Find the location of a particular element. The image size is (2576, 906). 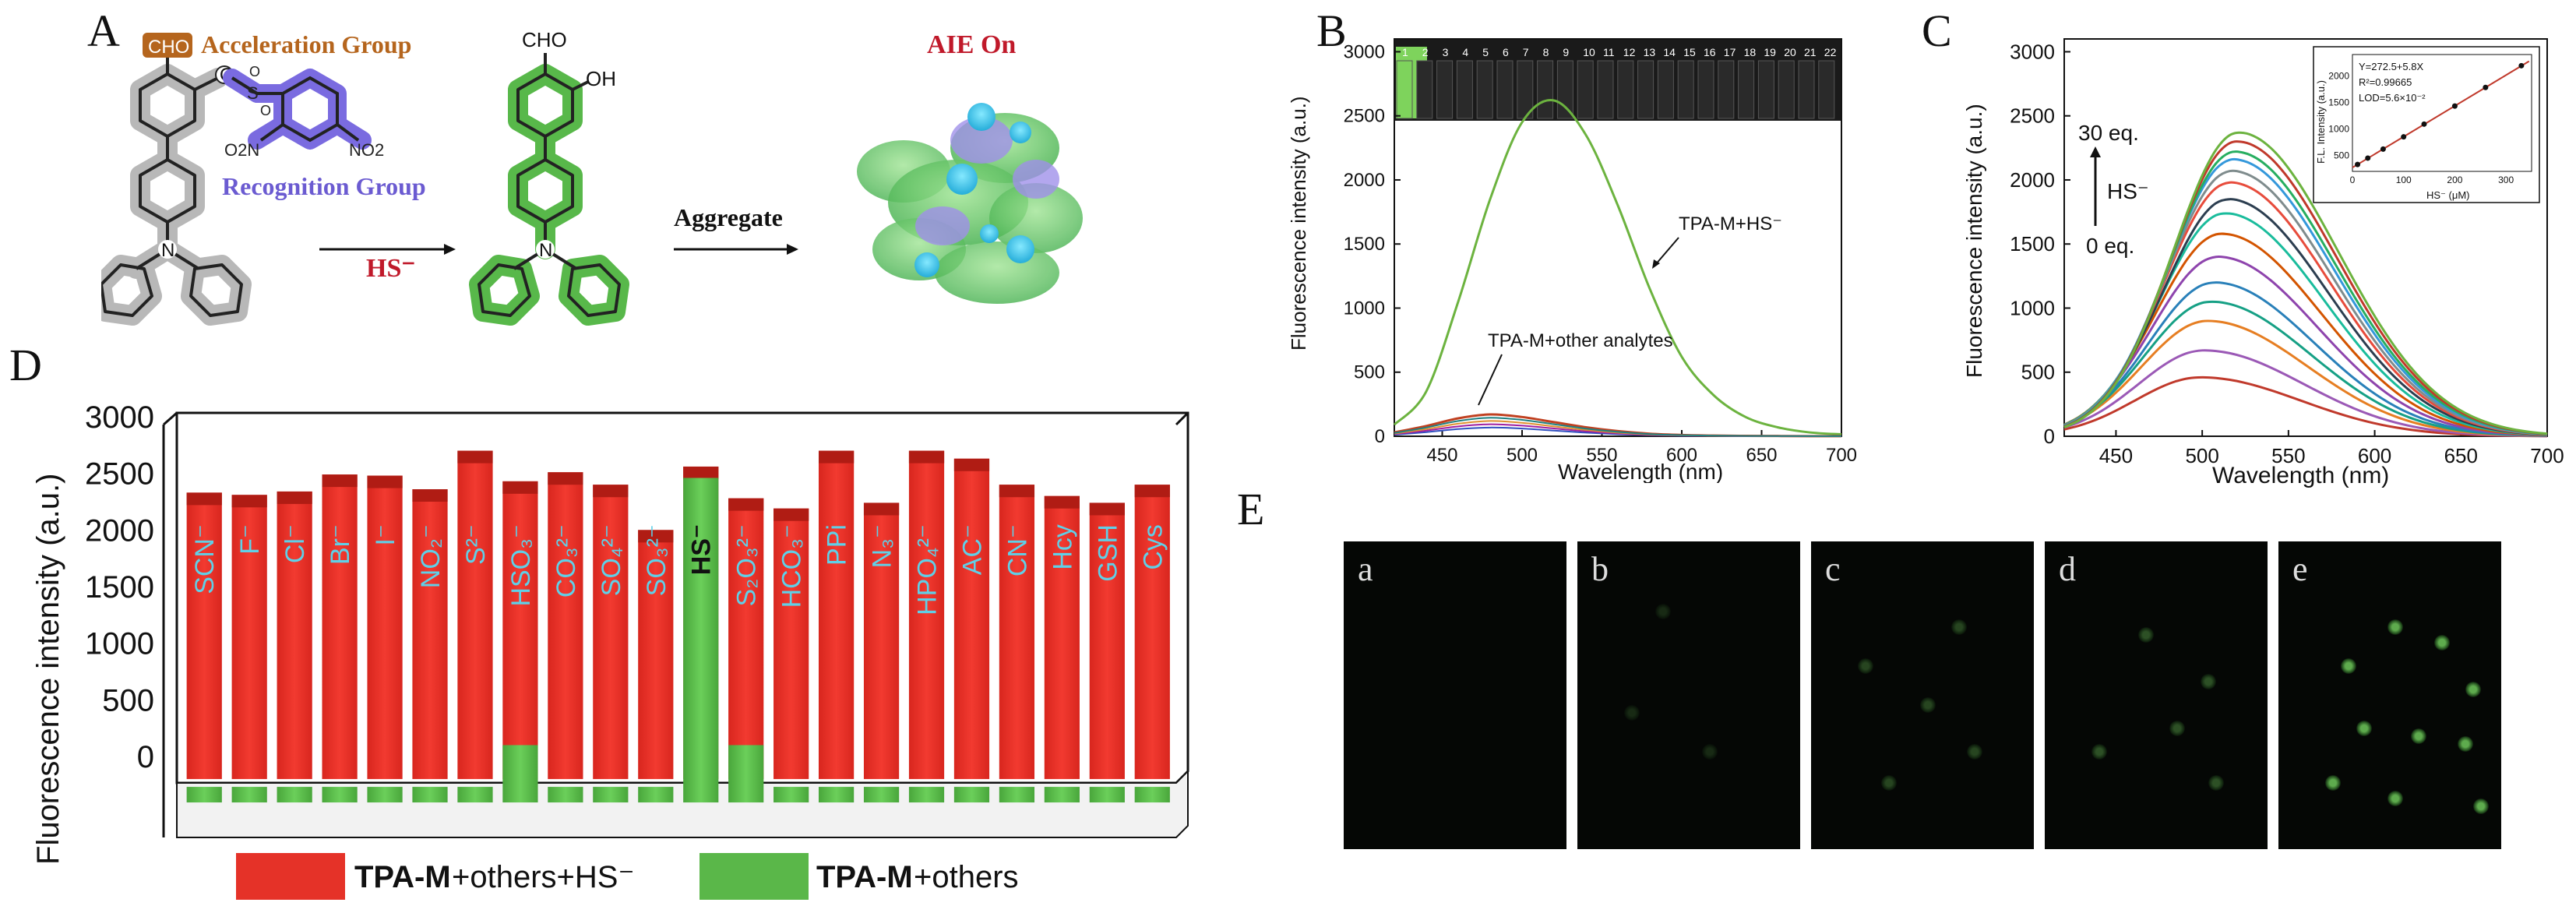

acceleration-group-label: Acceleration Group is located at coordinates (306, 44).